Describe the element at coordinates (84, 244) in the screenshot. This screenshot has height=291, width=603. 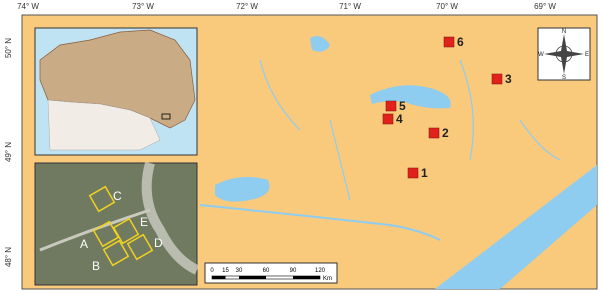
I see `inset-label: A` at that location.